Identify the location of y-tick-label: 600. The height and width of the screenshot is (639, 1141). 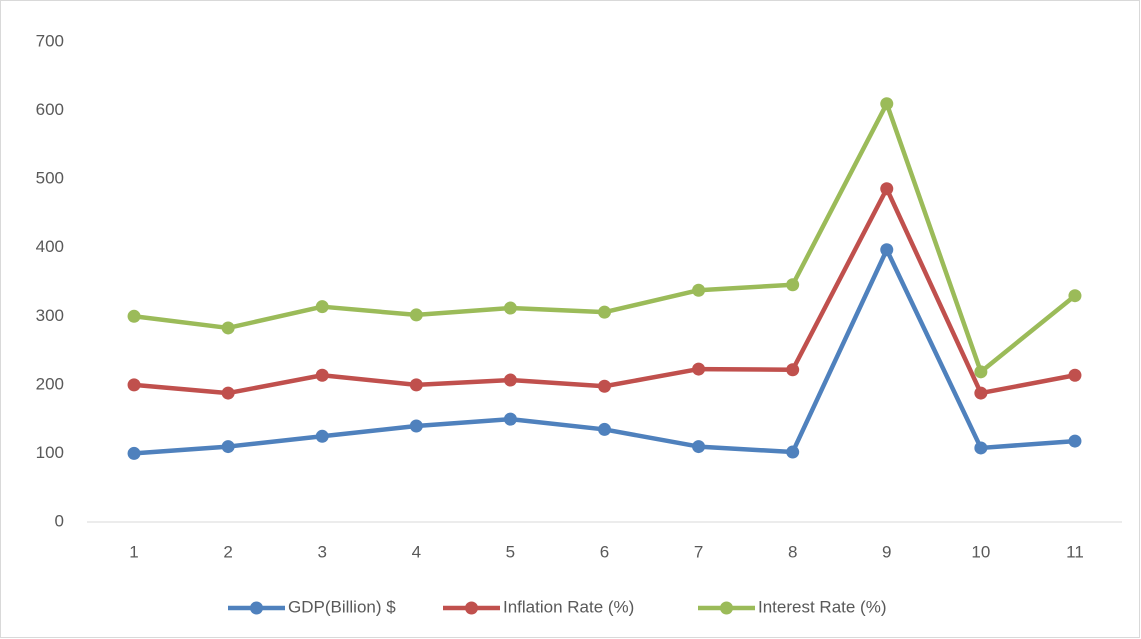
(50, 109).